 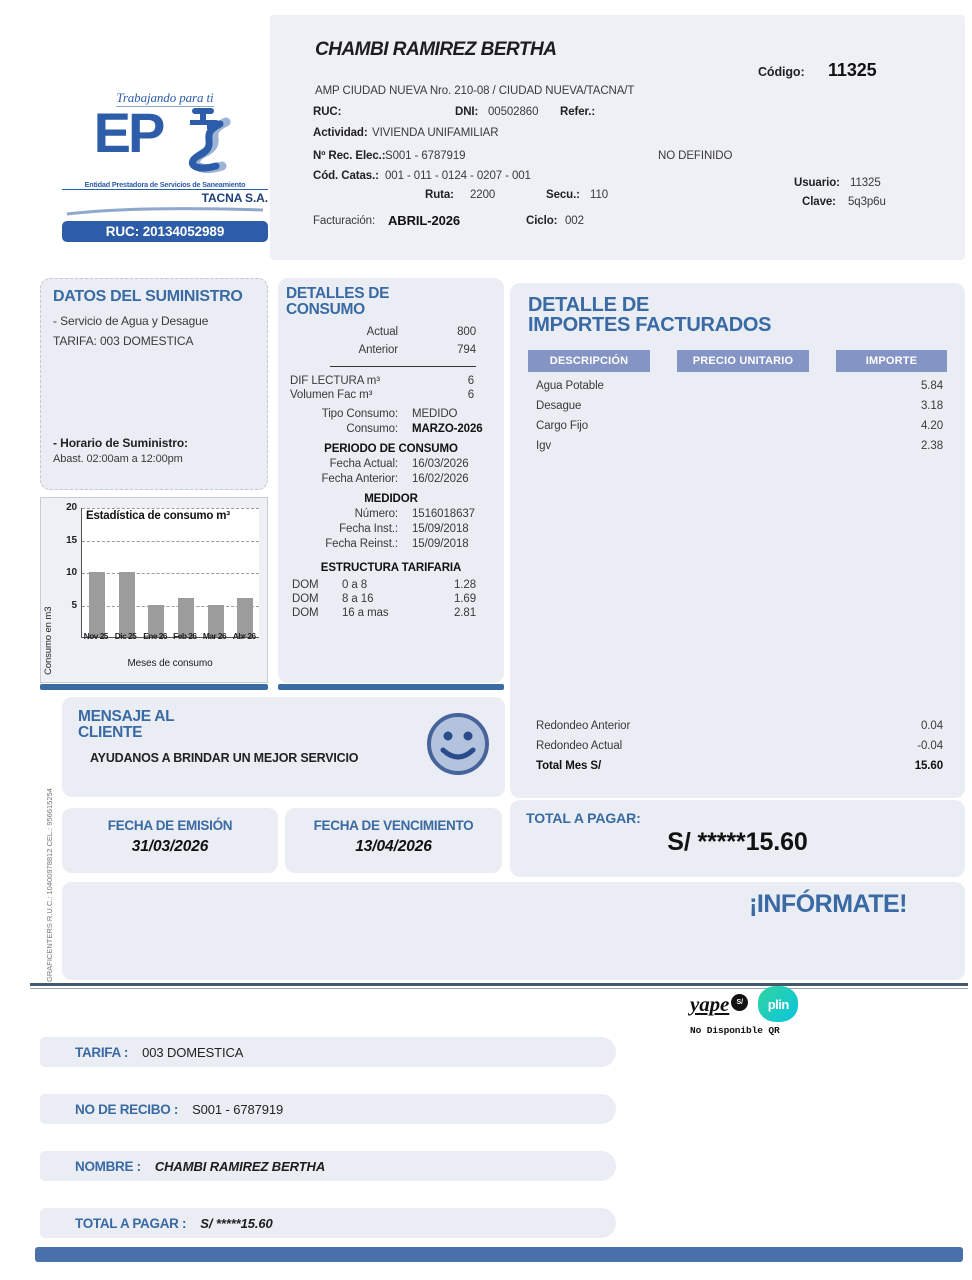 I want to click on mensaje-title-line2: CLIENTE, so click(x=110, y=732).